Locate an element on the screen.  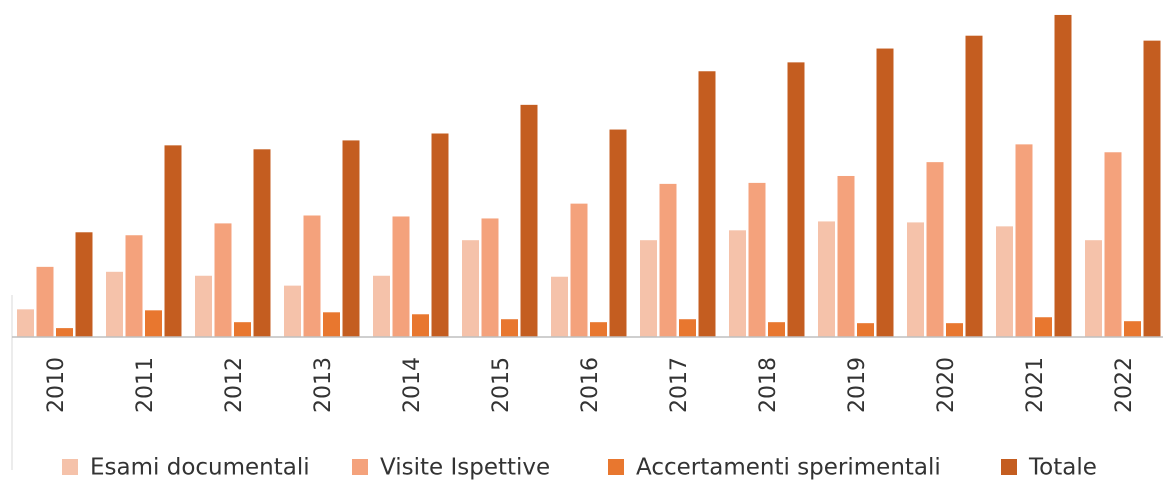
x-tick-label: 2020 is located at coordinates (946, 385).